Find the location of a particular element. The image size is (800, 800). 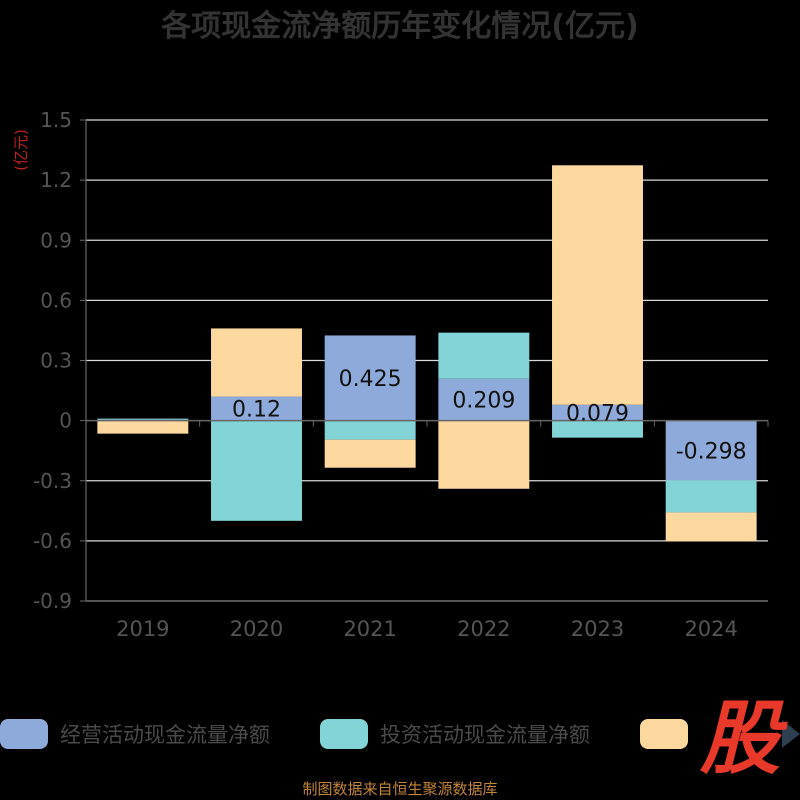

data-labels: 0.12 0.425 0.209 0.079 -0.298 is located at coordinates (489, 415).